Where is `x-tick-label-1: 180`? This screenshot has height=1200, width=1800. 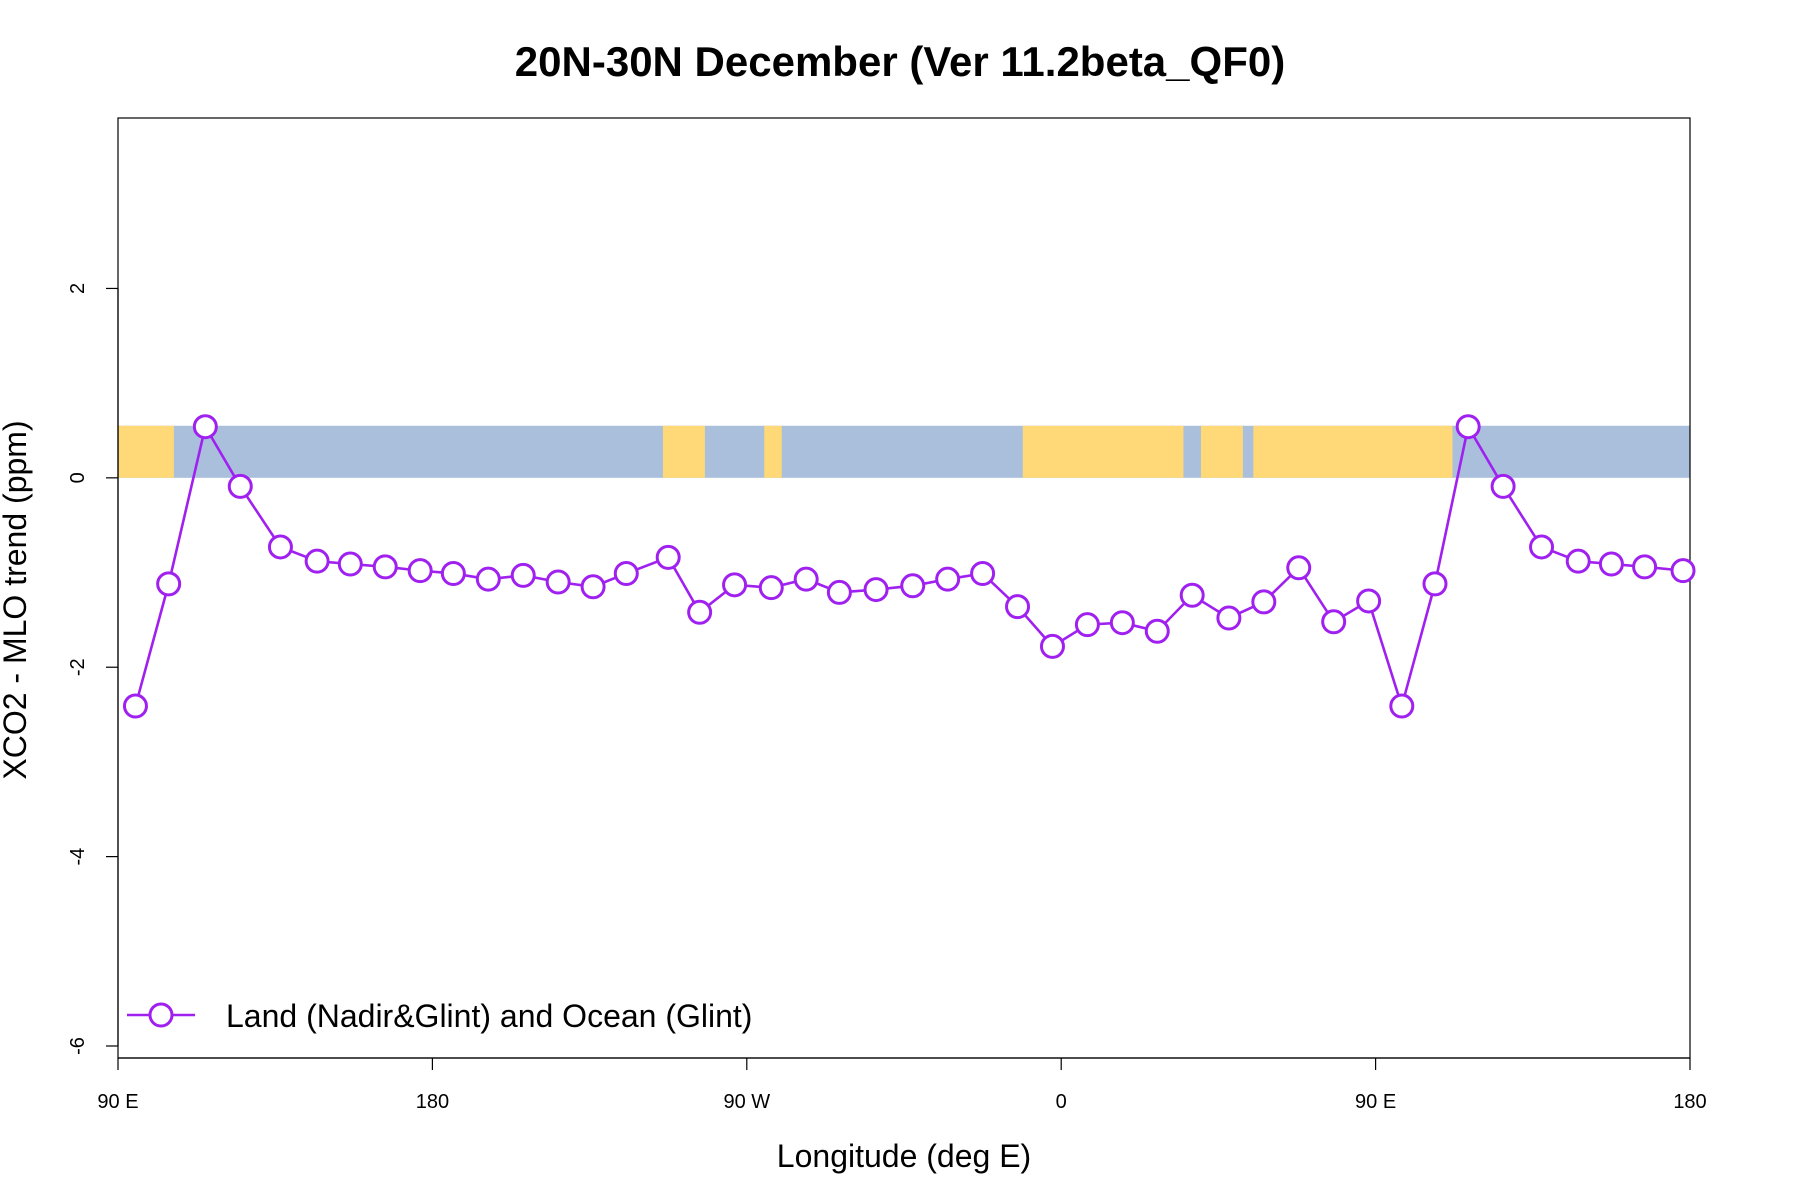
x-tick-label-1: 180 is located at coordinates (432, 1102).